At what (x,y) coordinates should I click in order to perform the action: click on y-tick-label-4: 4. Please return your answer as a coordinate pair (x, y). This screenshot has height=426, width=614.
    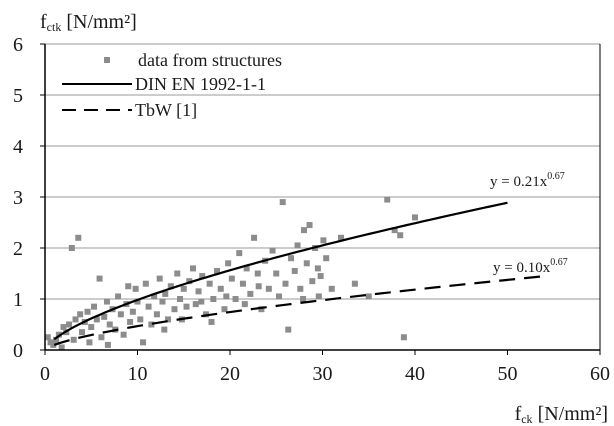
    Looking at the image, I should click on (18, 147).